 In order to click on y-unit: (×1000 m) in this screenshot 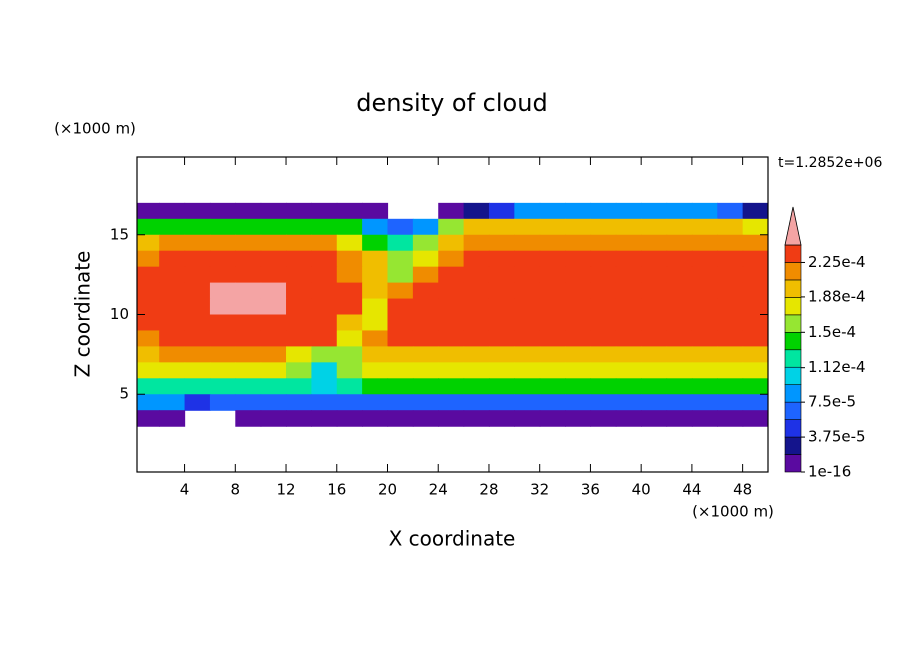, I will do `click(95, 129)`.